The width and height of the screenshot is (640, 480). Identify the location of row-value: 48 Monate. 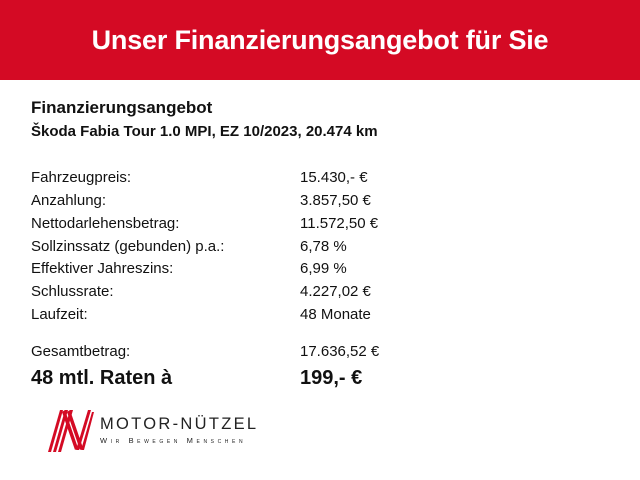
(335, 314).